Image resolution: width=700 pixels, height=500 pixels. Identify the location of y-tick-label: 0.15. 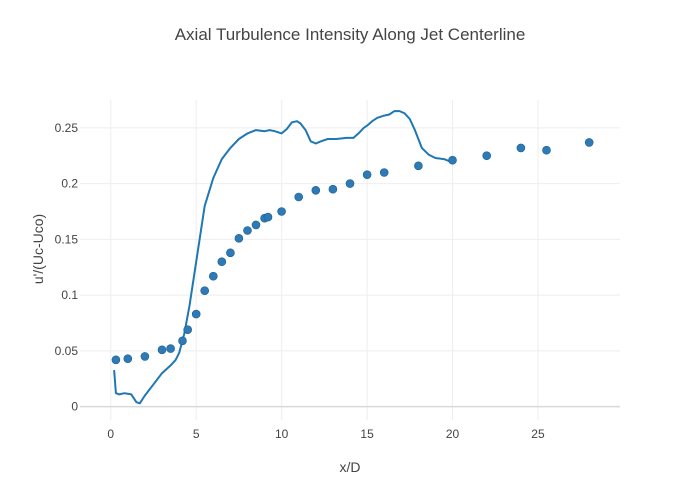
(67, 239).